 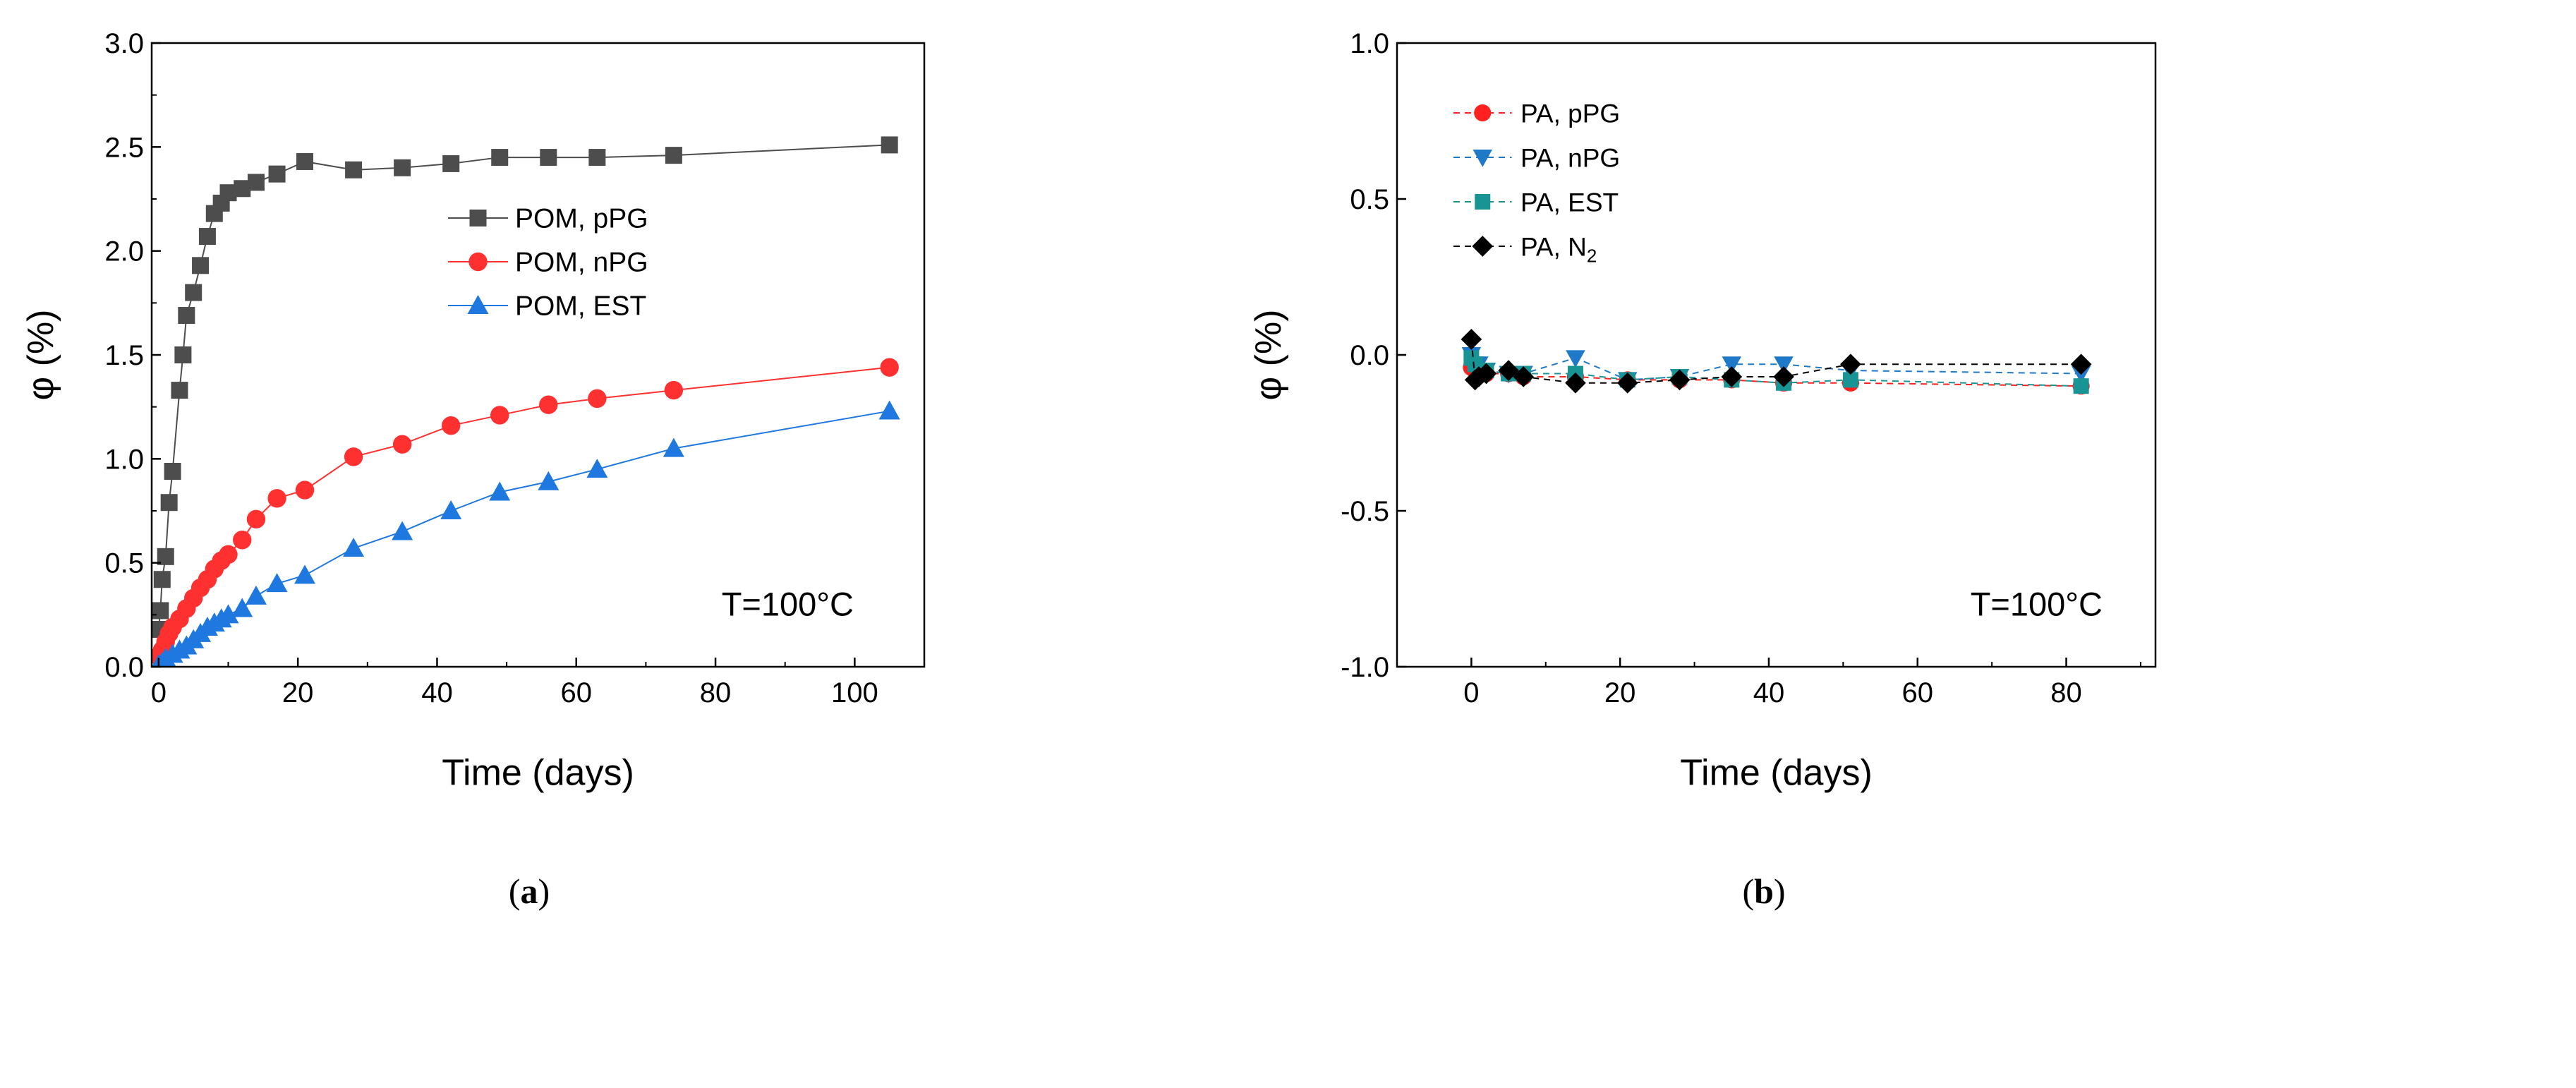 What do you see at coordinates (1570, 158) in the screenshot?
I see `legend-label-b-1: PA, nPG` at bounding box center [1570, 158].